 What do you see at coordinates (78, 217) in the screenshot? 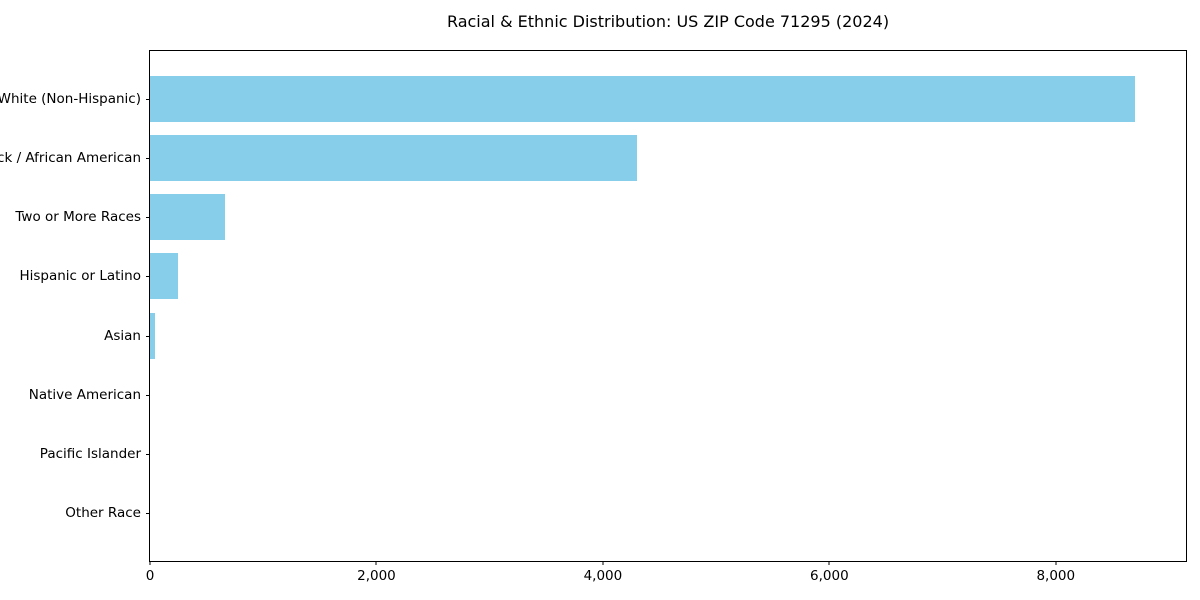
I see `y-axis-label: Two or More Races` at bounding box center [78, 217].